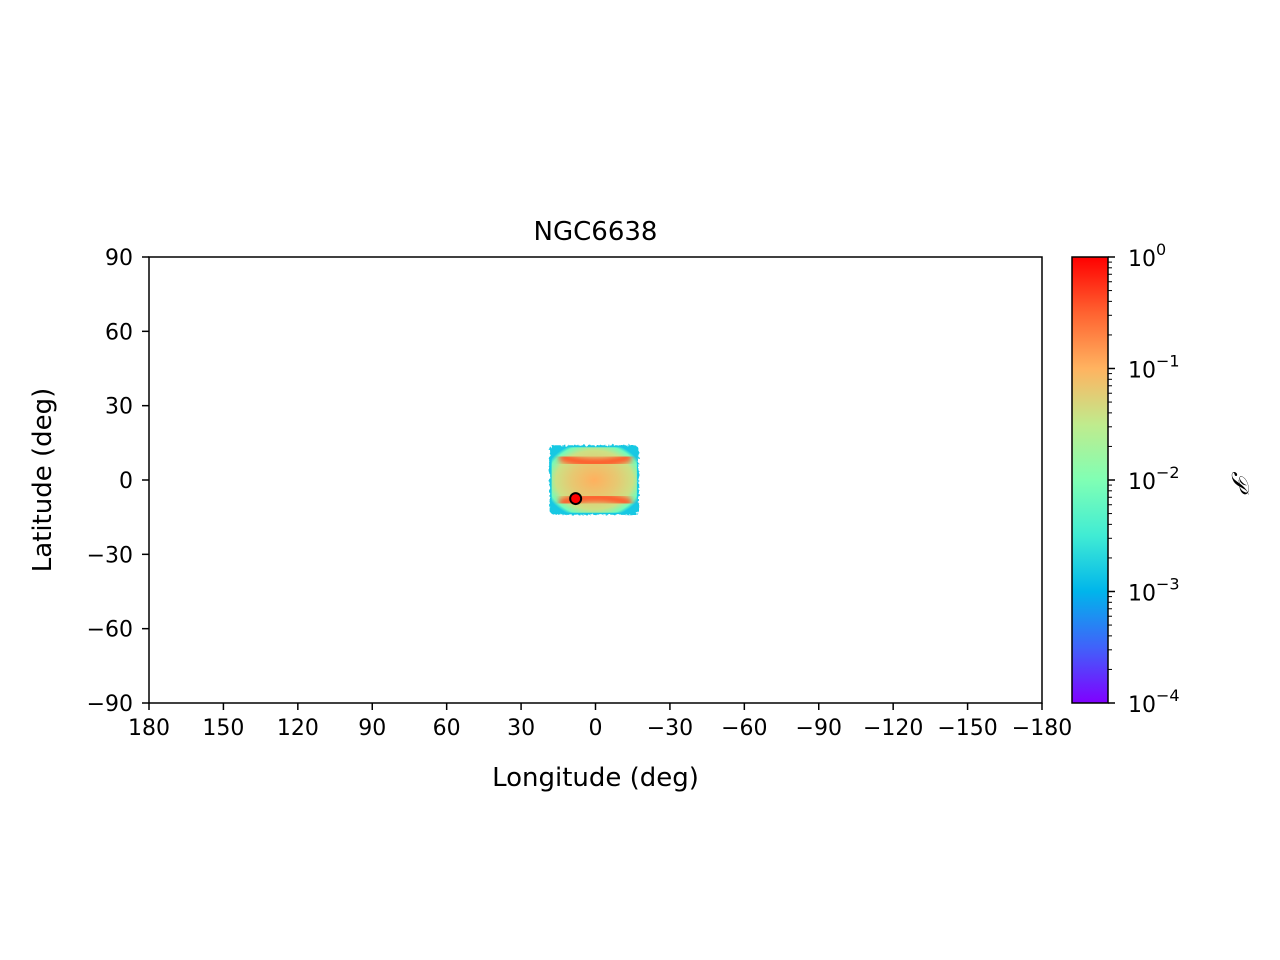 This screenshot has height=960, width=1280. What do you see at coordinates (119, 332) in the screenshot?
I see `y-tick-label: 60` at bounding box center [119, 332].